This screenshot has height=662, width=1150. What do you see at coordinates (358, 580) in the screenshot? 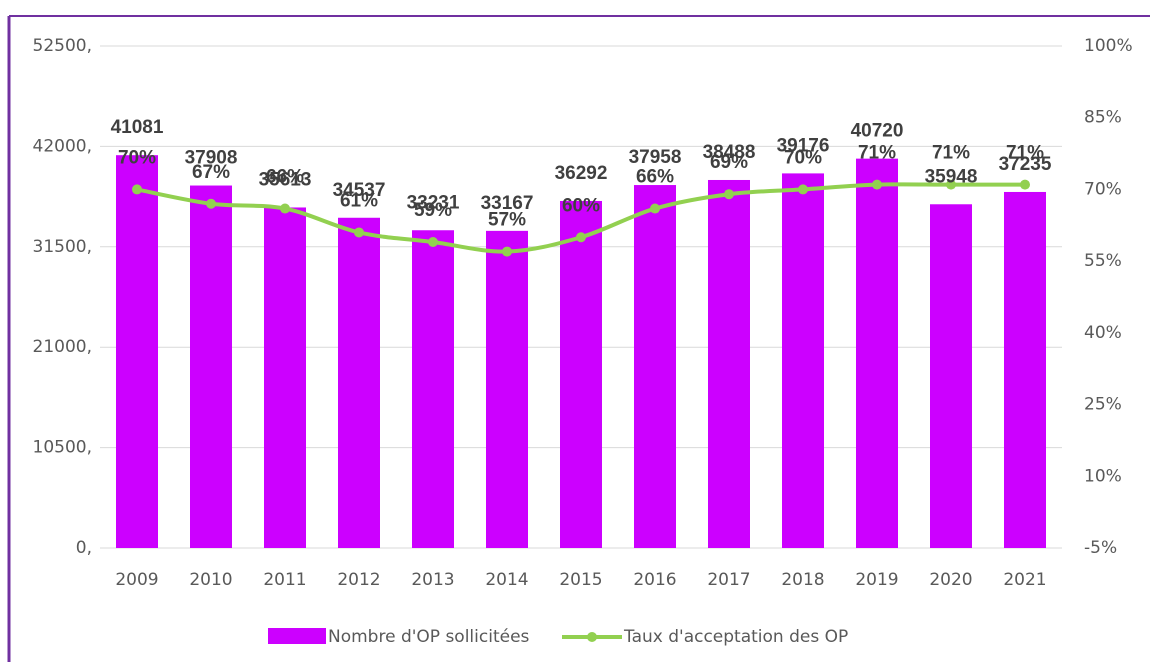
I see `x-tick-label: 2012` at bounding box center [358, 580].